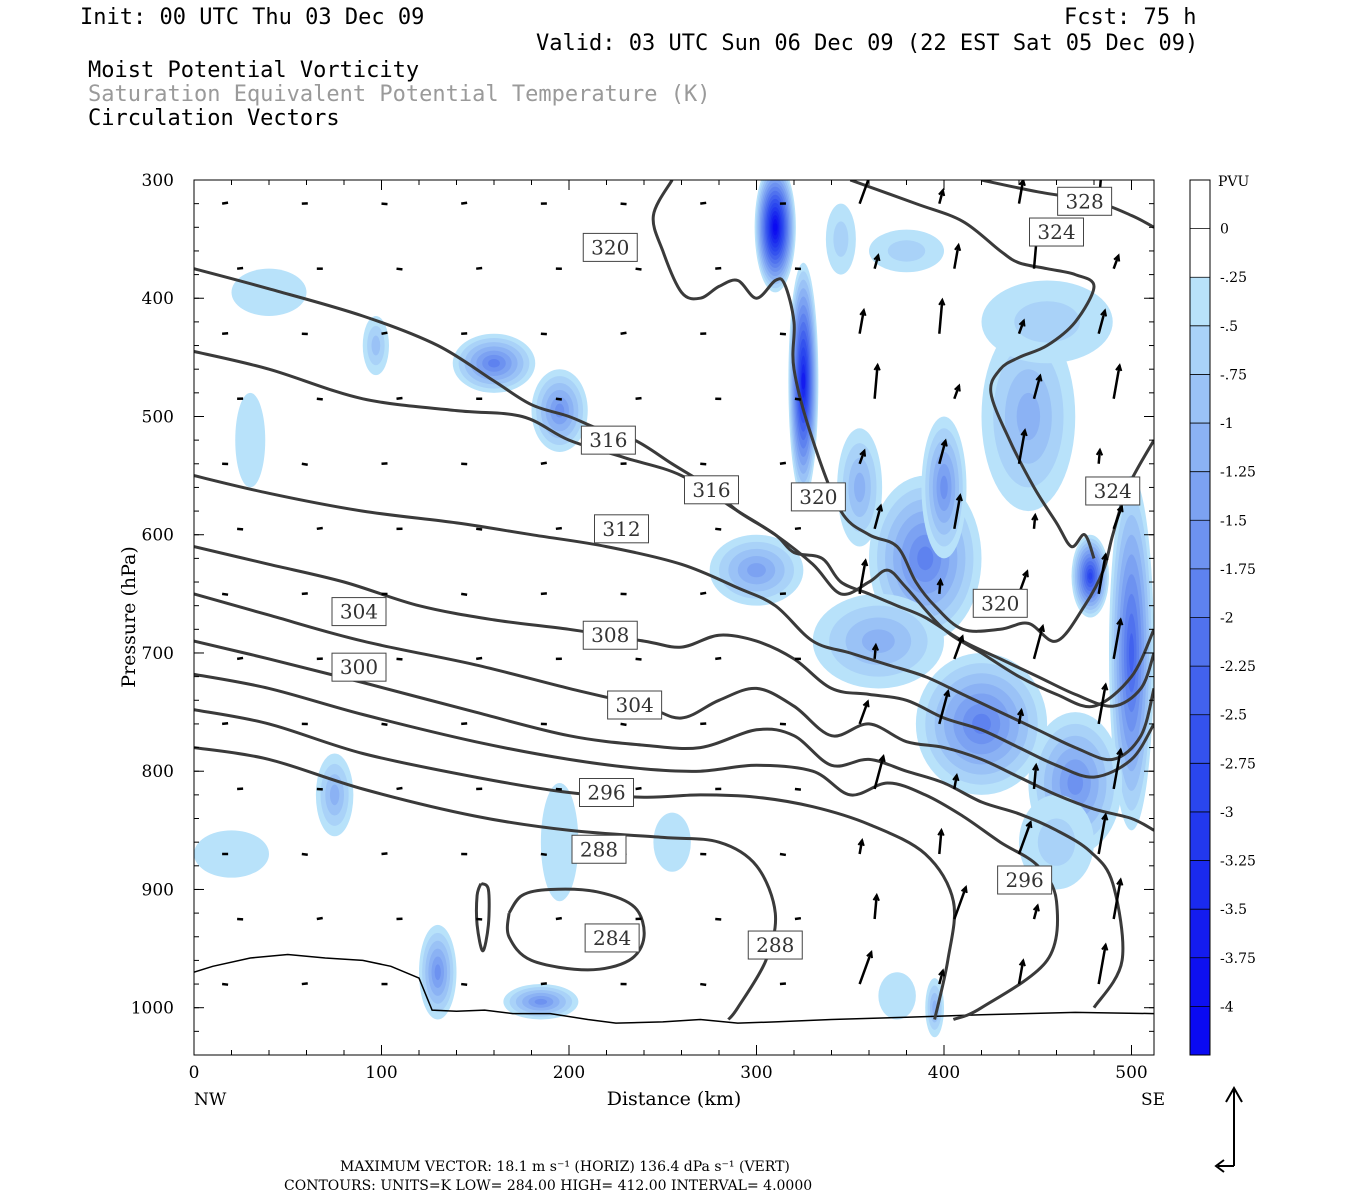 The width and height of the screenshot is (1350, 1200). I want to click on svg-text: 316, so click(608, 440).